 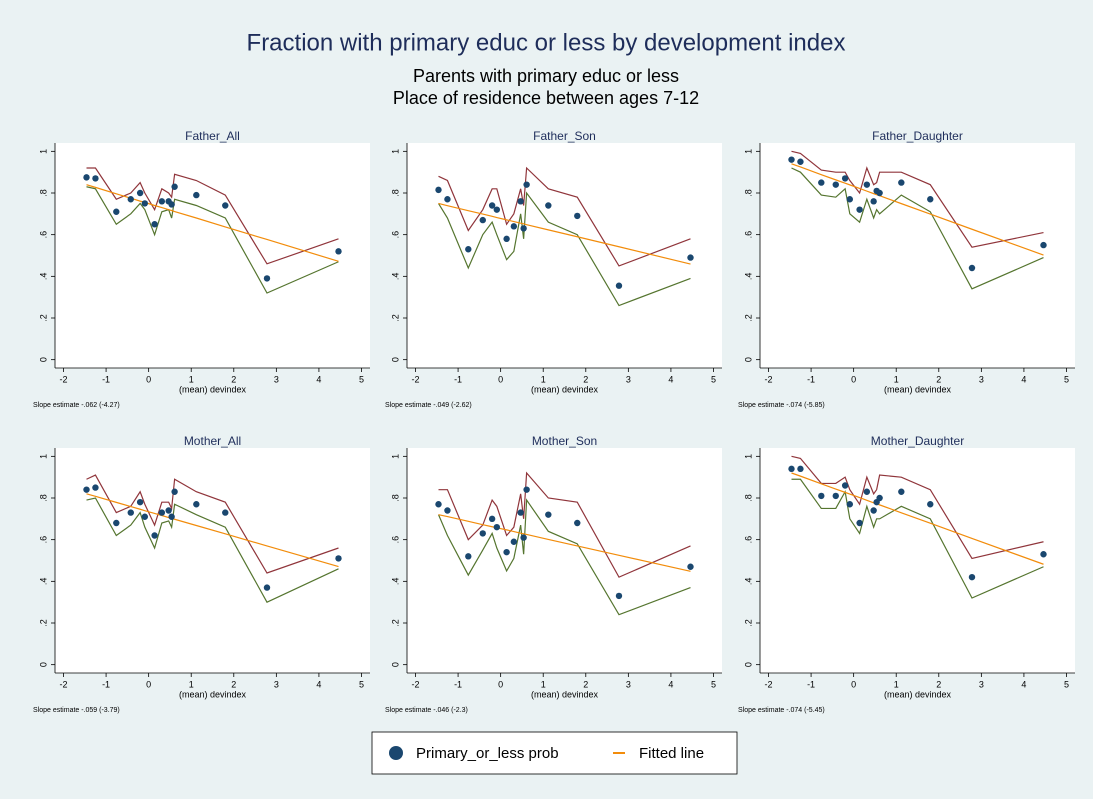 I want to click on panel-title: Father_Daughter, so click(x=917, y=136).